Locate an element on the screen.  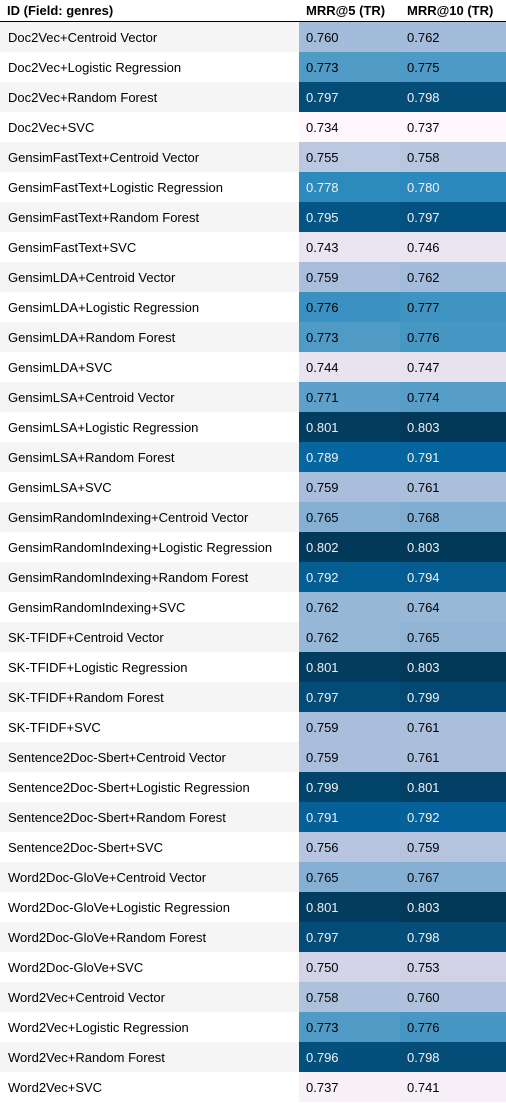
mrr5-value-cell: 0.734 is located at coordinates (349, 127).